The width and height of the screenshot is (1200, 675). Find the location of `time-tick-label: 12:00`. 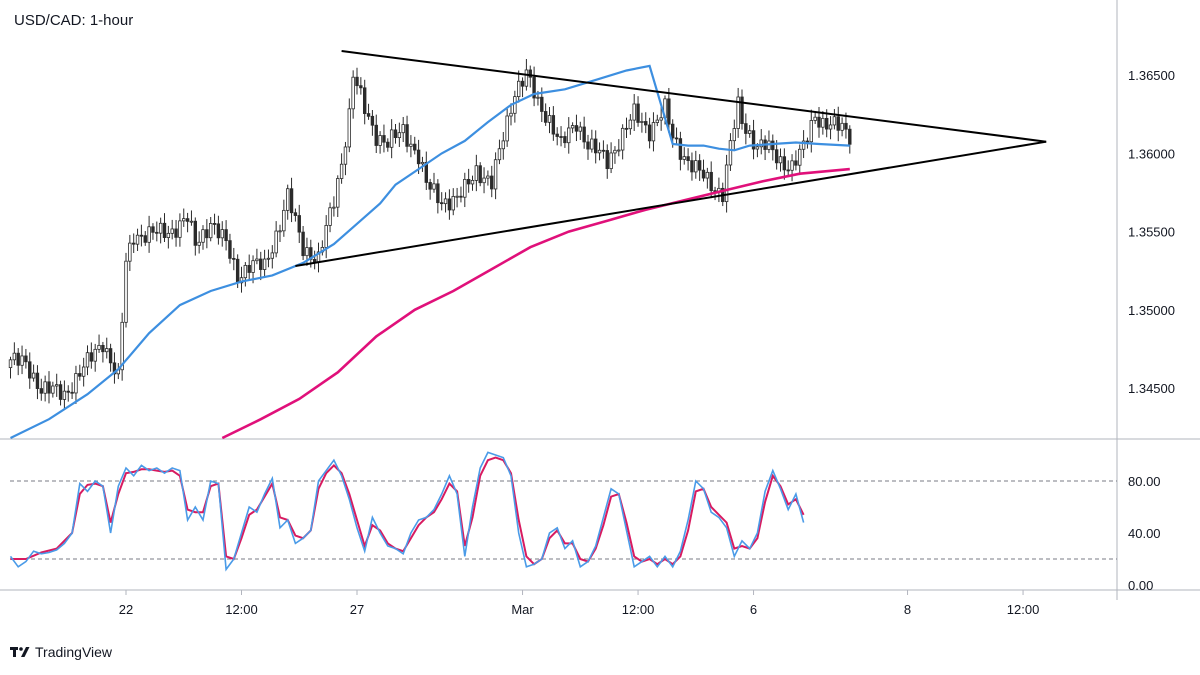

time-tick-label: 12:00 is located at coordinates (1023, 609).